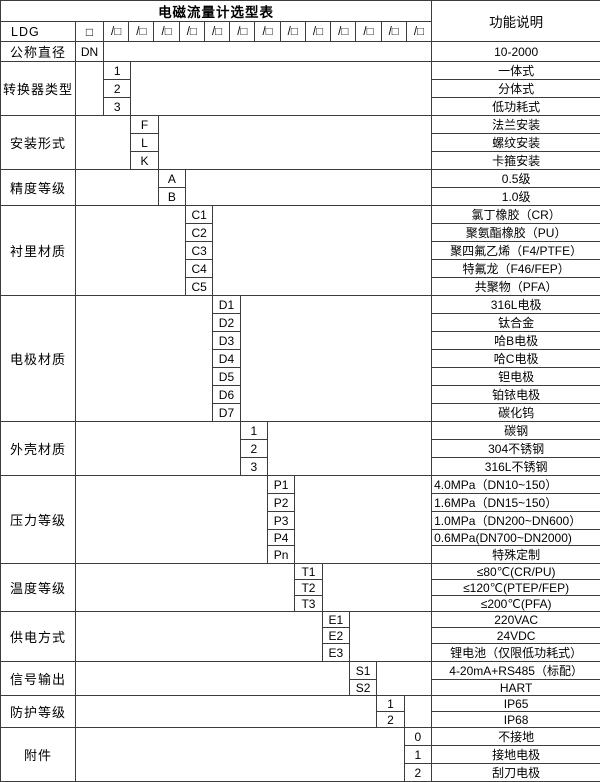 The image size is (600, 782). What do you see at coordinates (226, 394) in the screenshot?
I see `option-code: D6` at bounding box center [226, 394].